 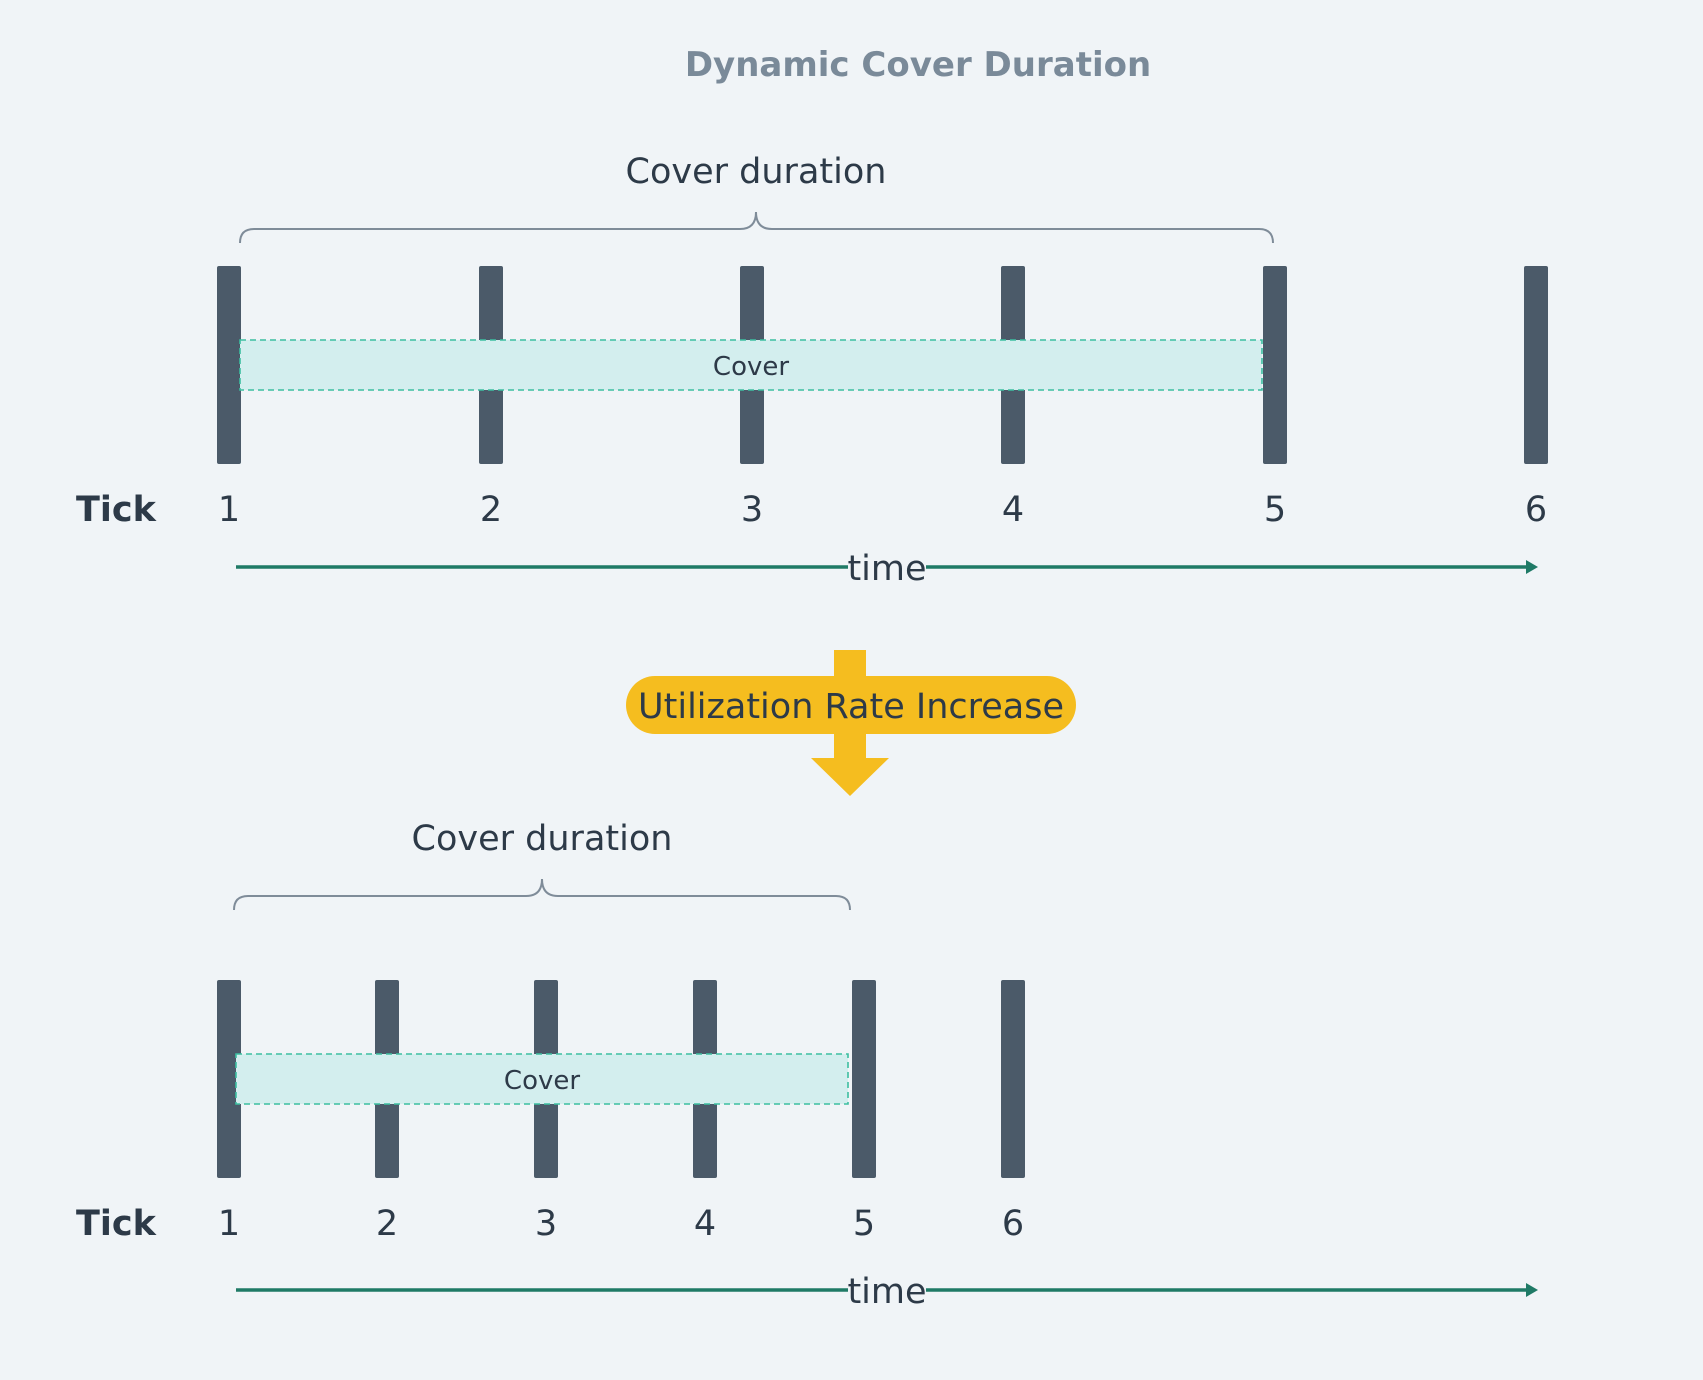 I want to click on utilization-transition: Utilization Rate Increase, so click(x=851, y=723).